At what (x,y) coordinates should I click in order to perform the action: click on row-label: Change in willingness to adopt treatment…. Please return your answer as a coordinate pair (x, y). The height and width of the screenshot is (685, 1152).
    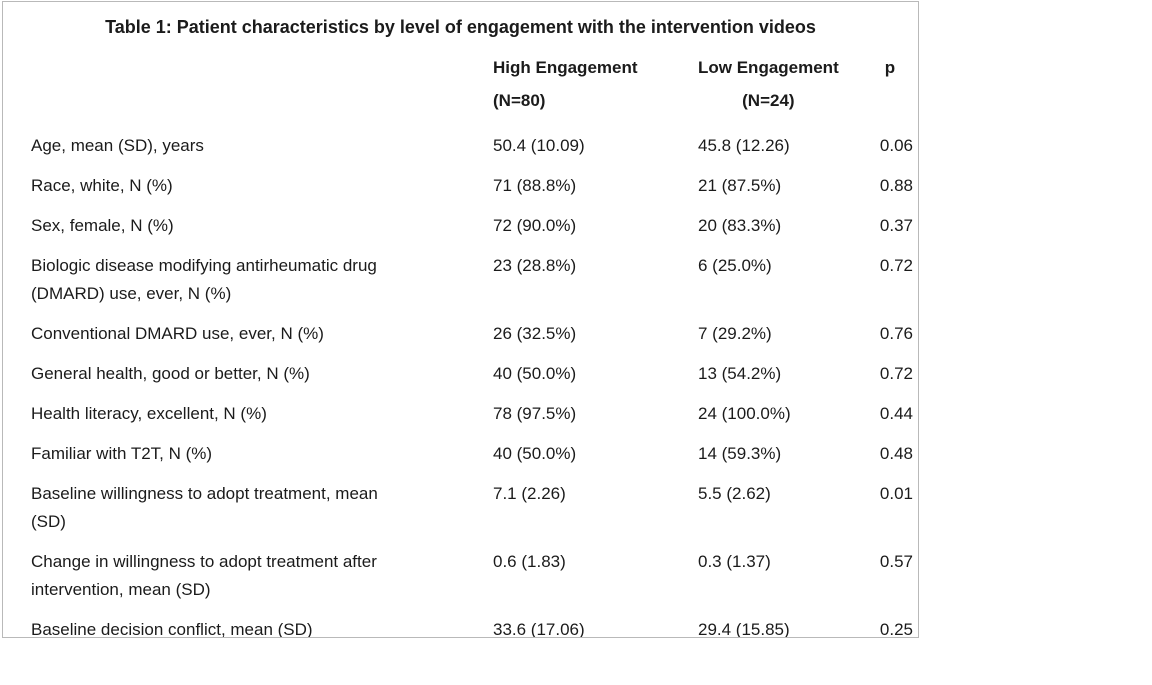
    Looking at the image, I should click on (204, 575).